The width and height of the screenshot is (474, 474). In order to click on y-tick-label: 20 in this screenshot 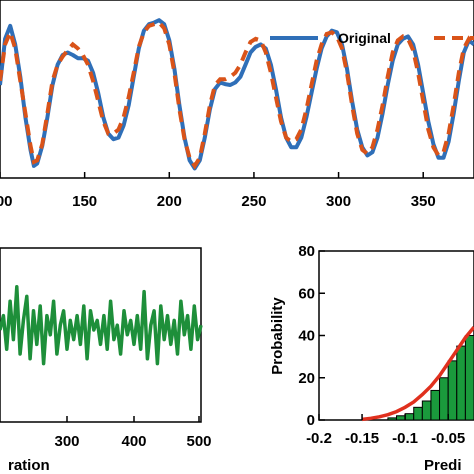, I will do `click(306, 378)`.